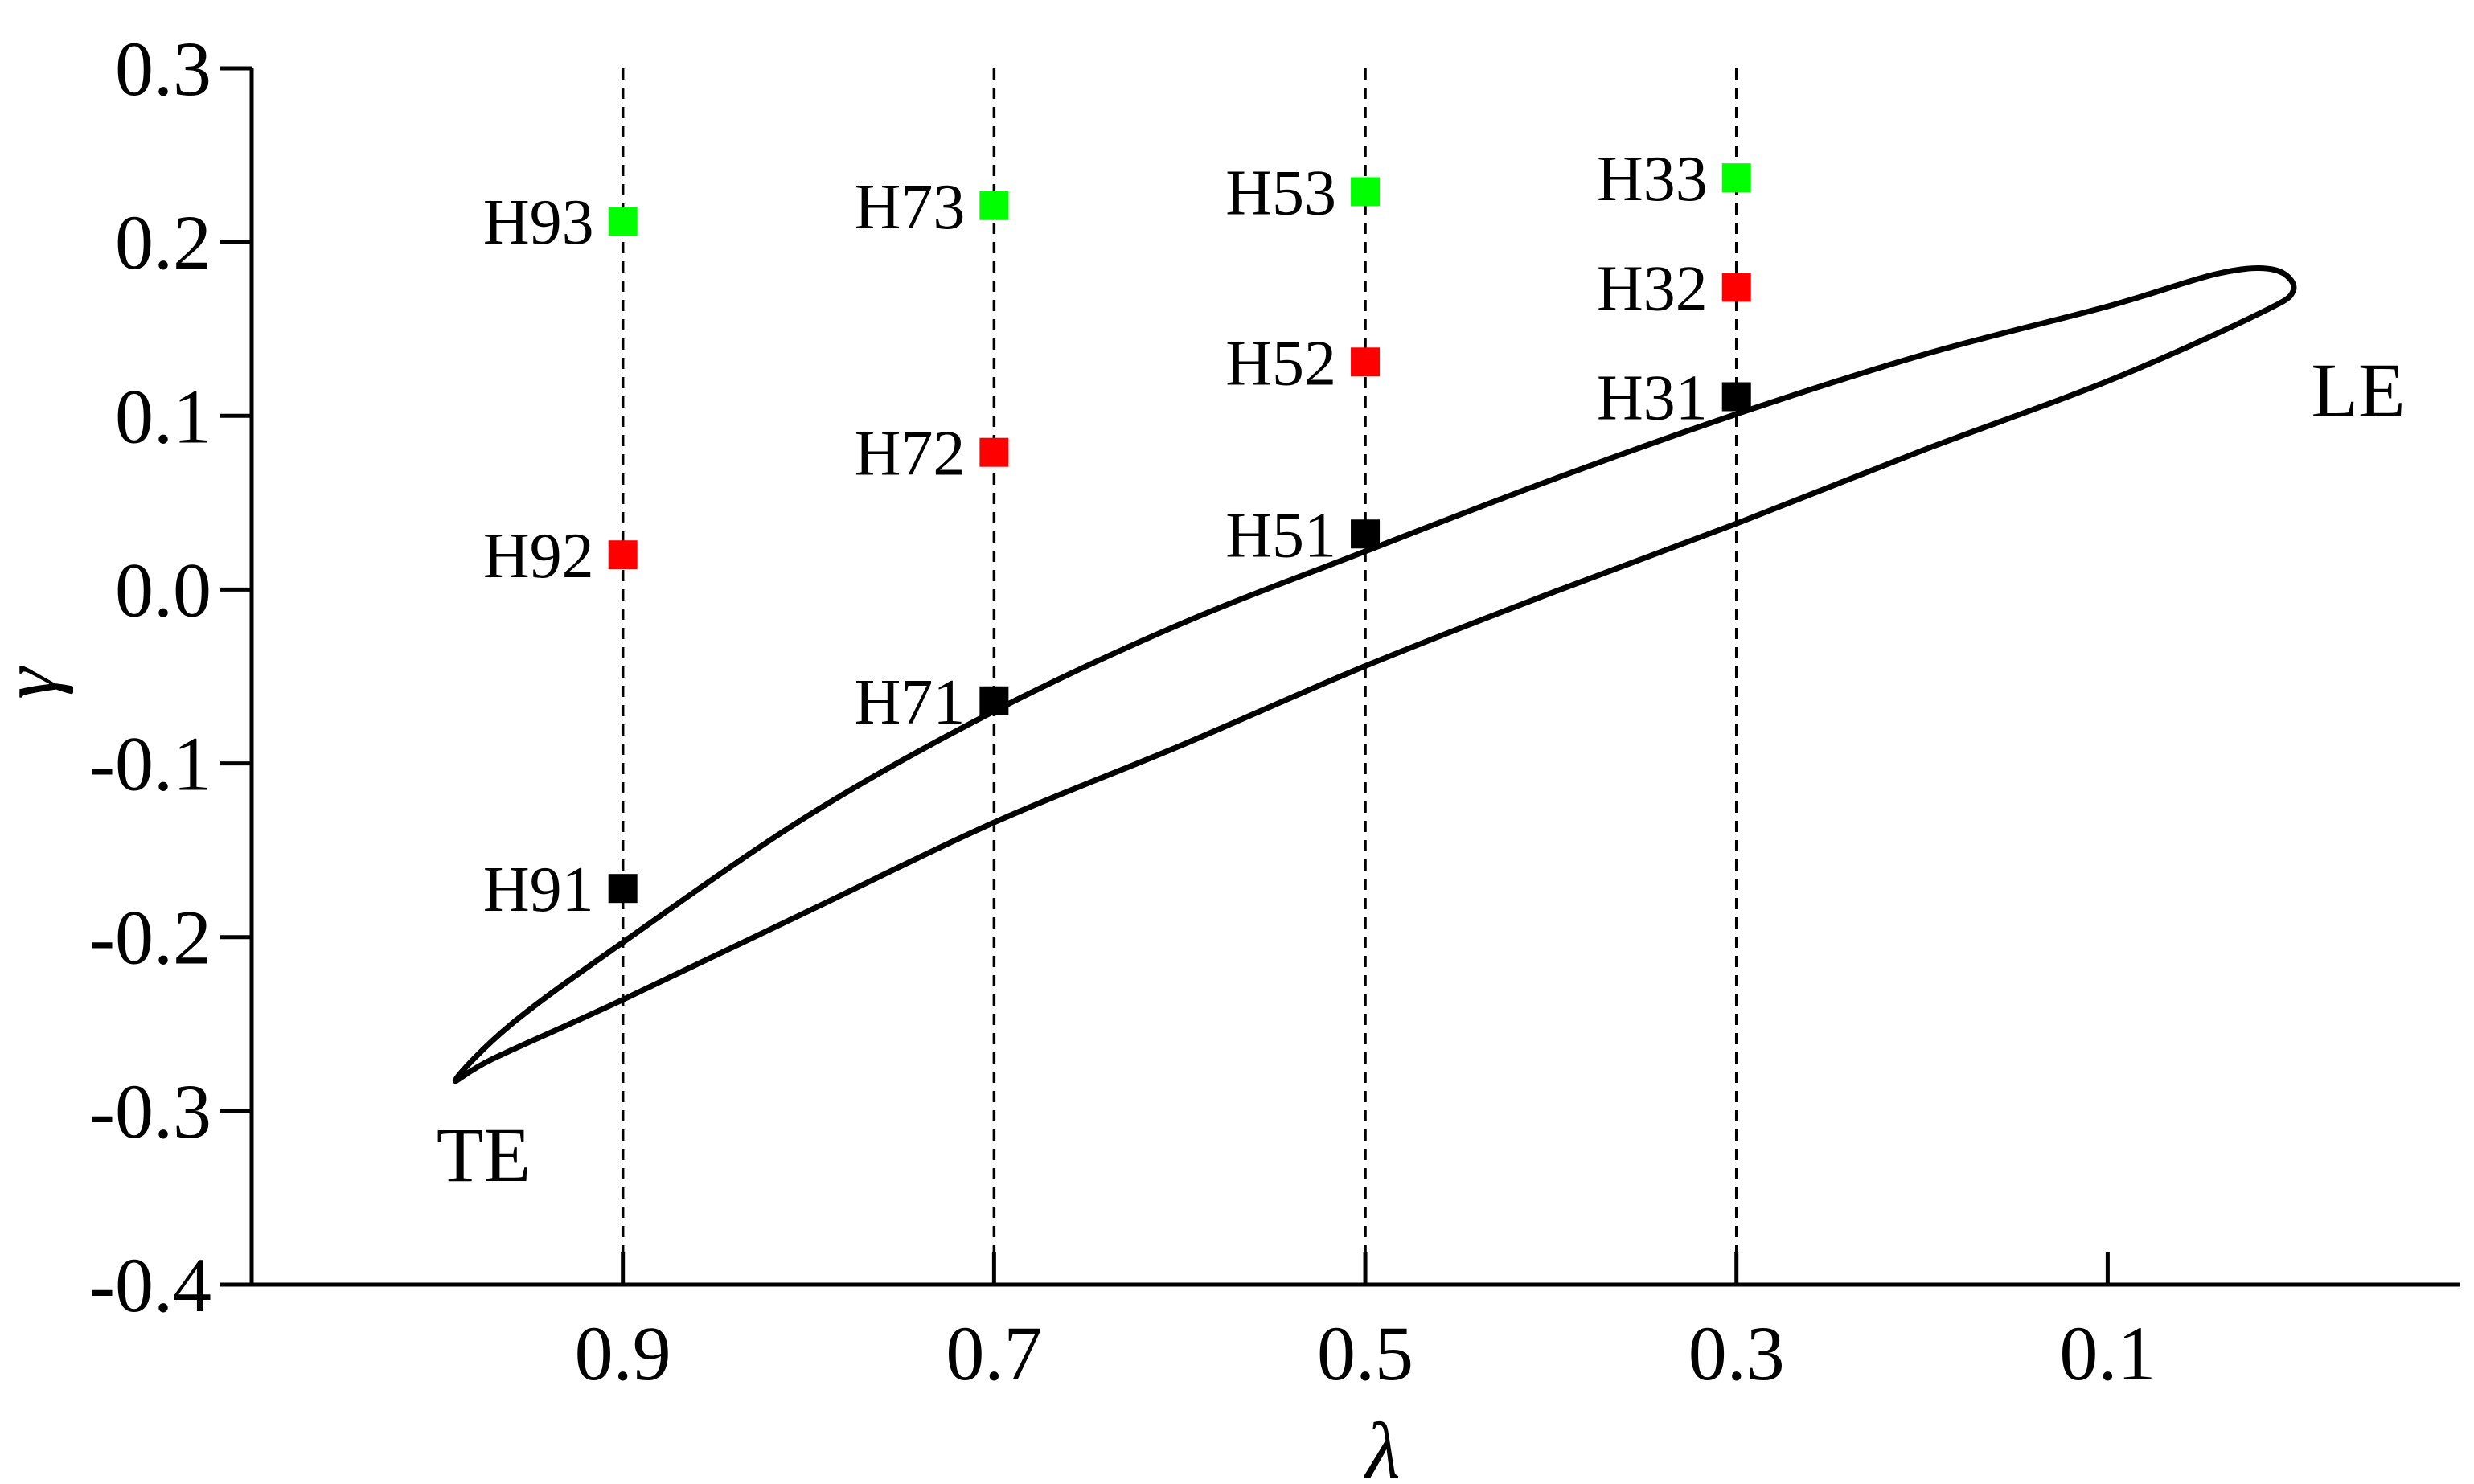 The height and width of the screenshot is (1484, 2474). I want to click on data-point-label: H91, so click(538, 890).